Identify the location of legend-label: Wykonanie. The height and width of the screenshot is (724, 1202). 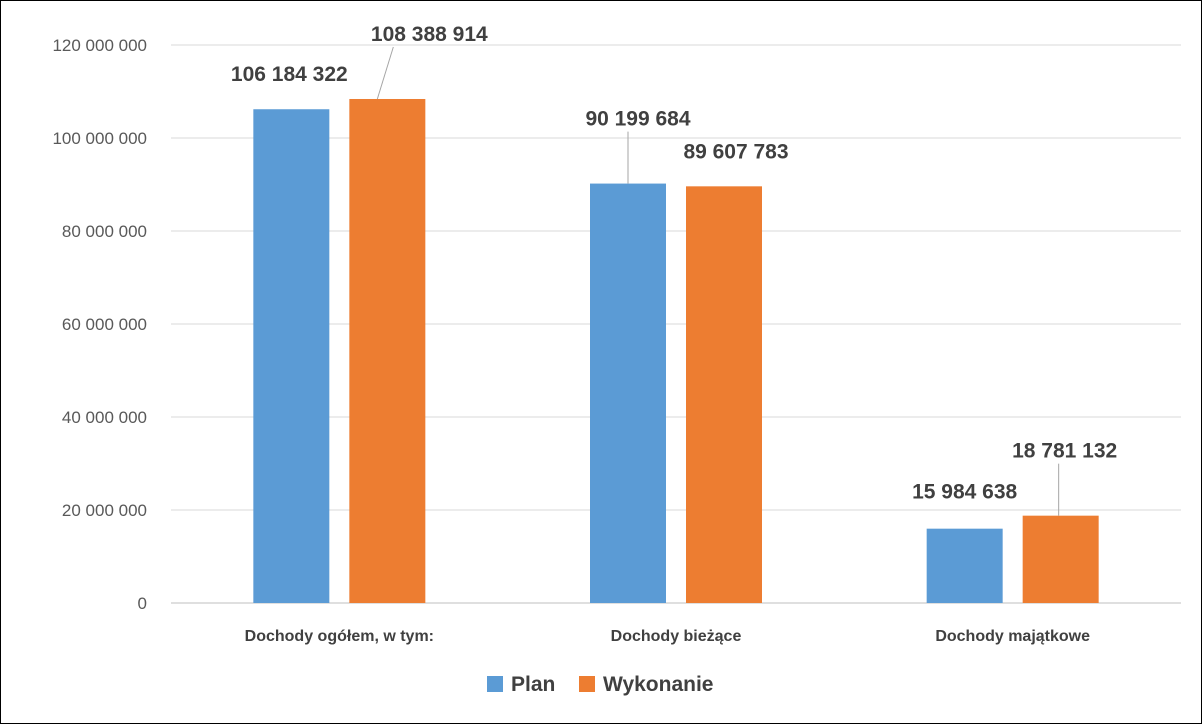
(658, 684).